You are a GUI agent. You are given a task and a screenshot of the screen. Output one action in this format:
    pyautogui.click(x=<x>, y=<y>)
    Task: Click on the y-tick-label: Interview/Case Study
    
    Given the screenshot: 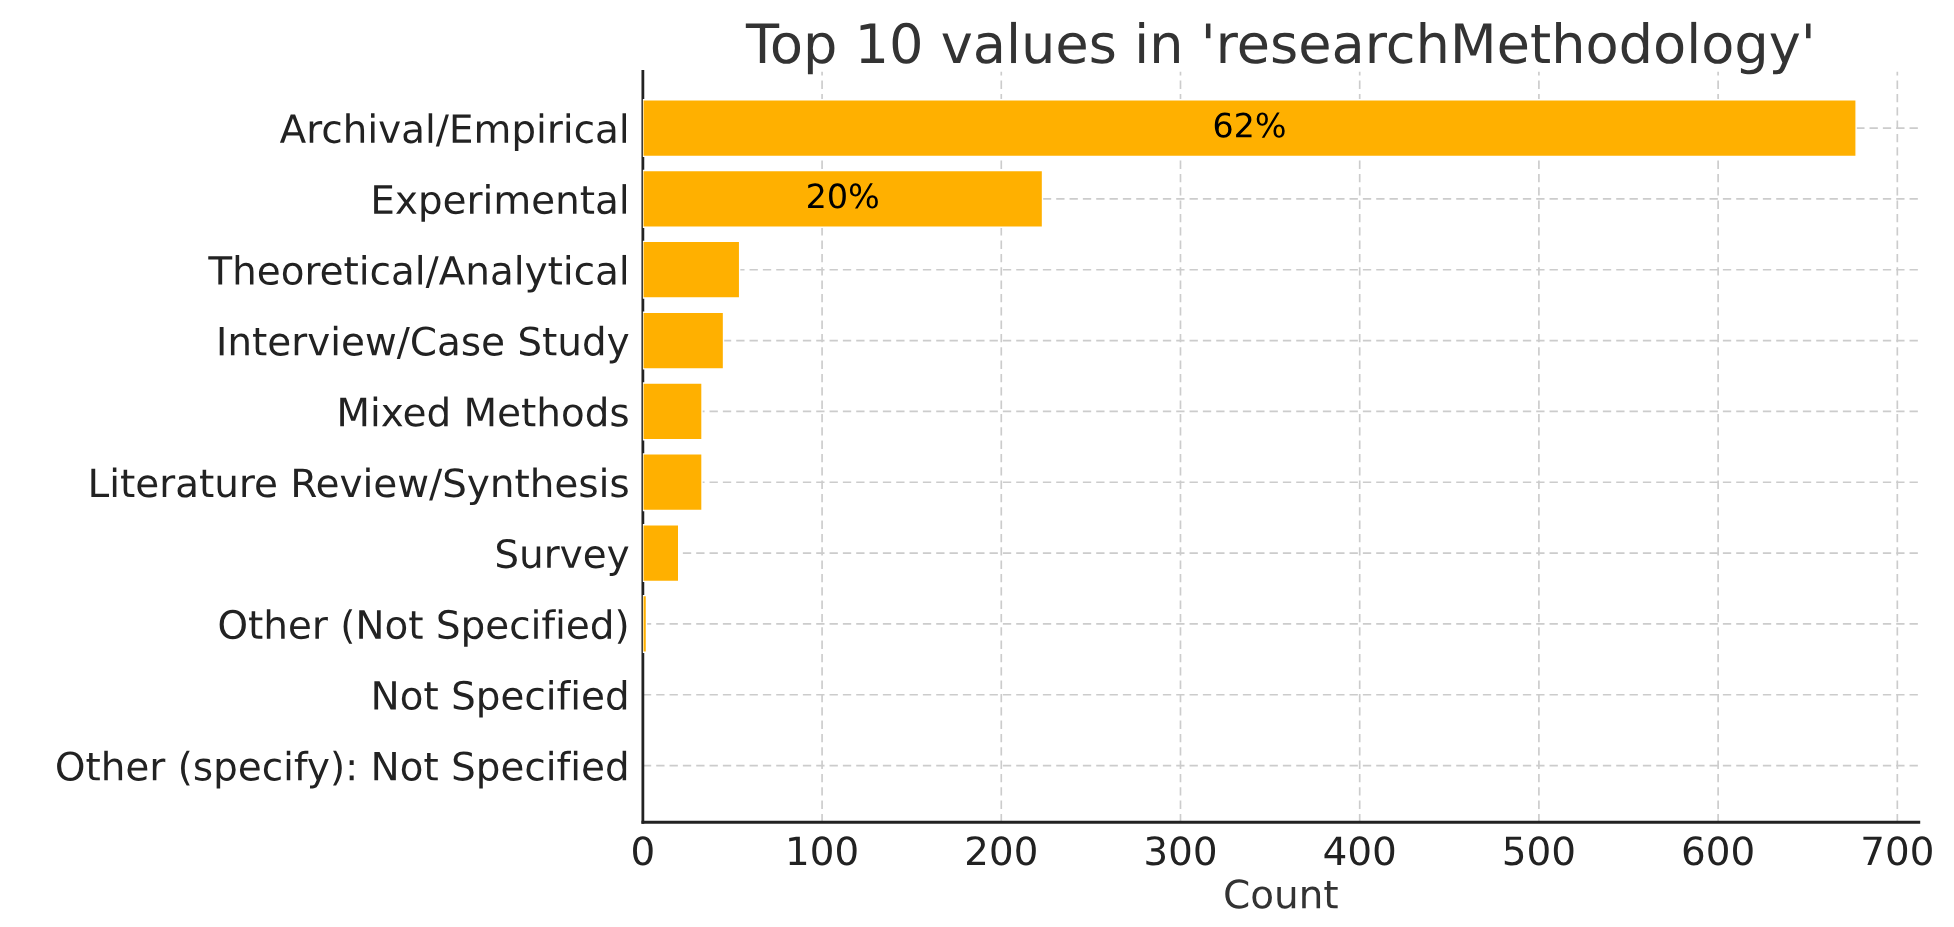 What is the action you would take?
    pyautogui.click(x=424, y=344)
    